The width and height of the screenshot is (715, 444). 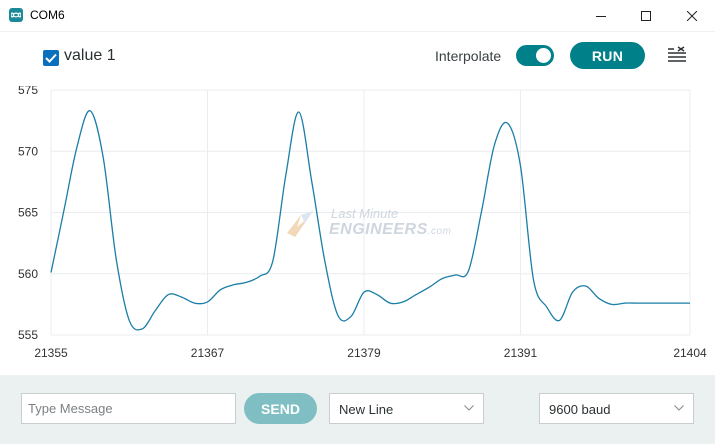 I want to click on watermark-line2: ENGINEERS.com, so click(x=390, y=230).